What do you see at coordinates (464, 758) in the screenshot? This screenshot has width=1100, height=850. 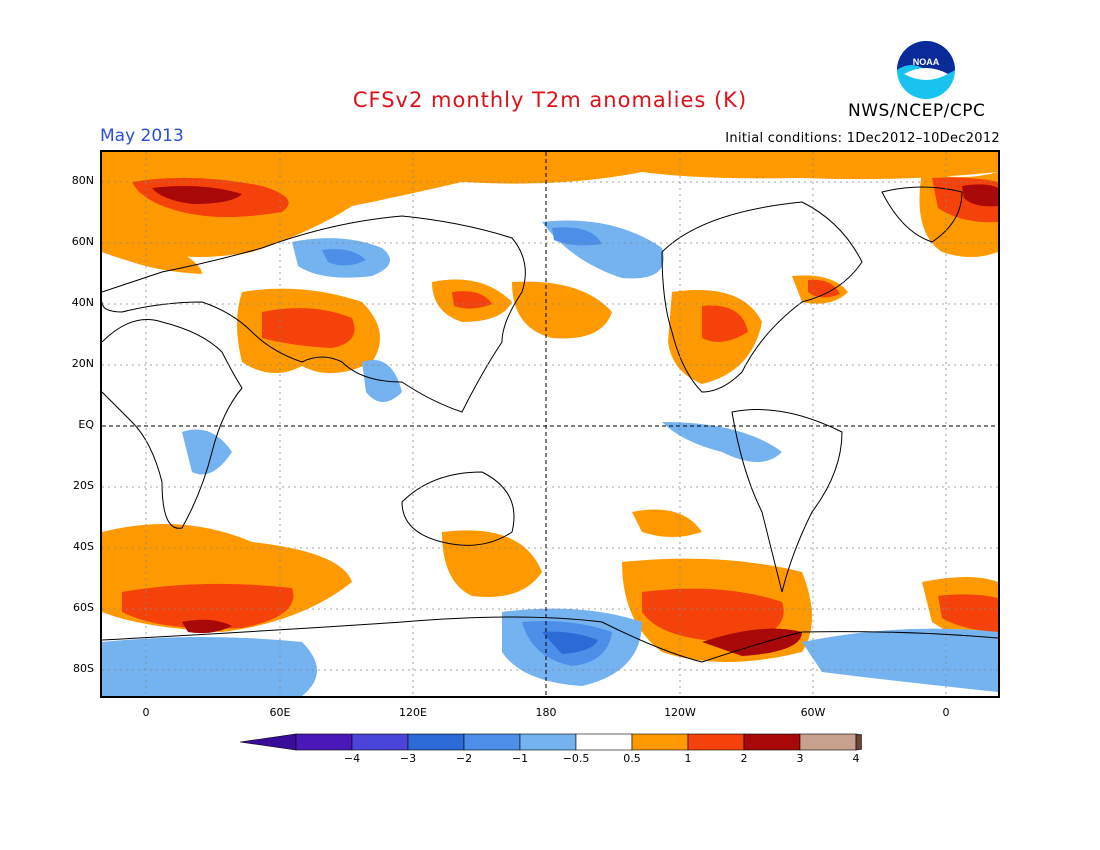 I see `colorbar-tick-label: −2` at bounding box center [464, 758].